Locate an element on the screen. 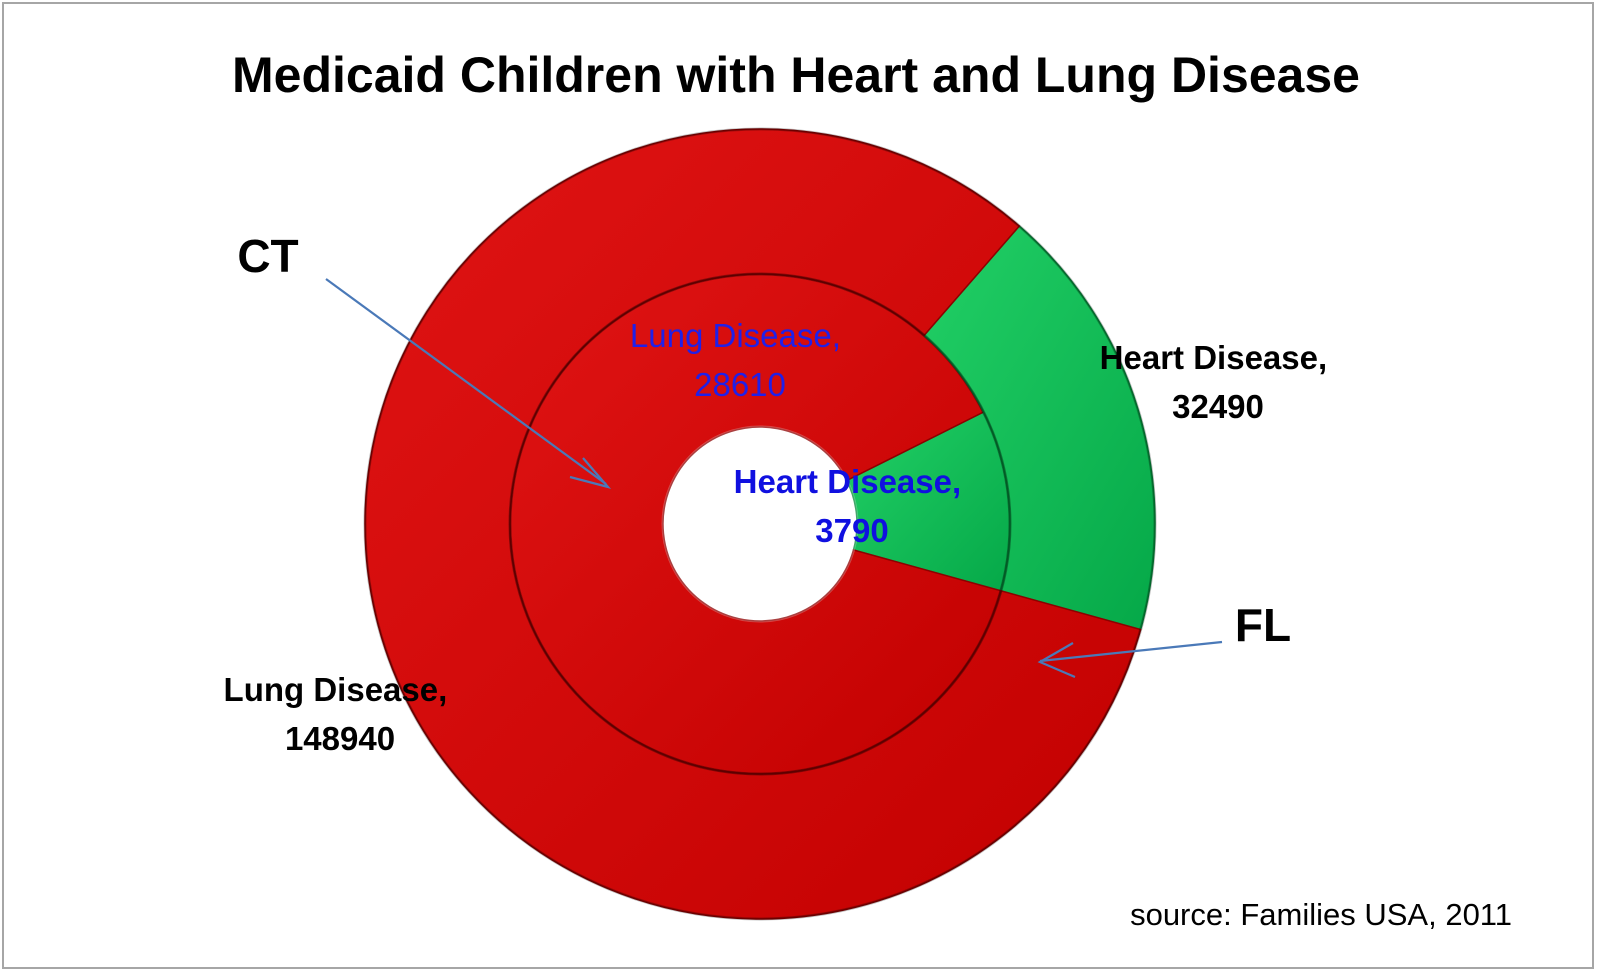  ct-arrow is located at coordinates (468, 383).